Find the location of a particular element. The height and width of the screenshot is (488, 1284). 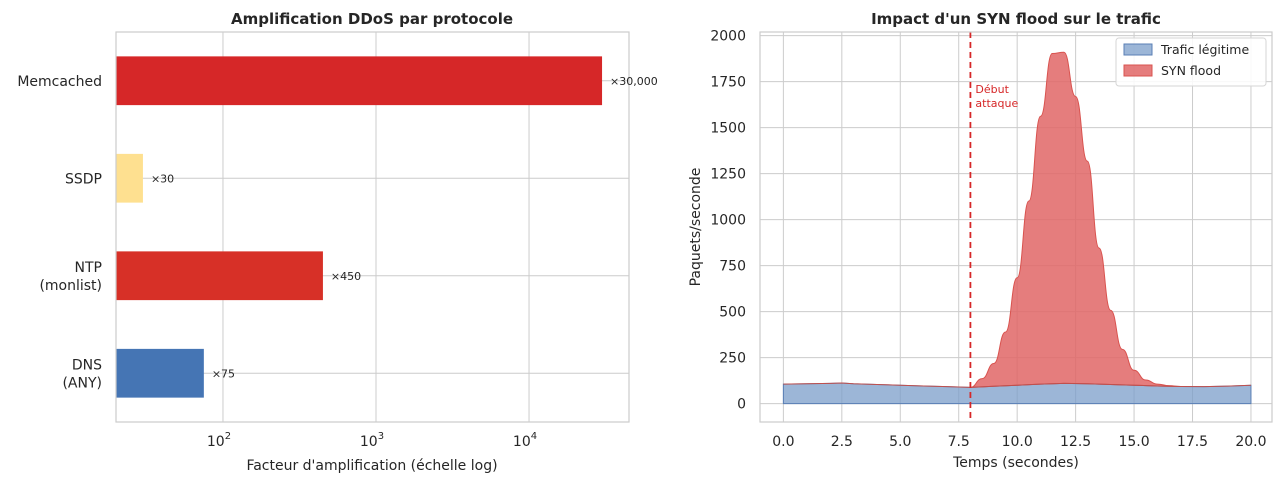

right-y-tick-label: 1500 is located at coordinates (728, 129).